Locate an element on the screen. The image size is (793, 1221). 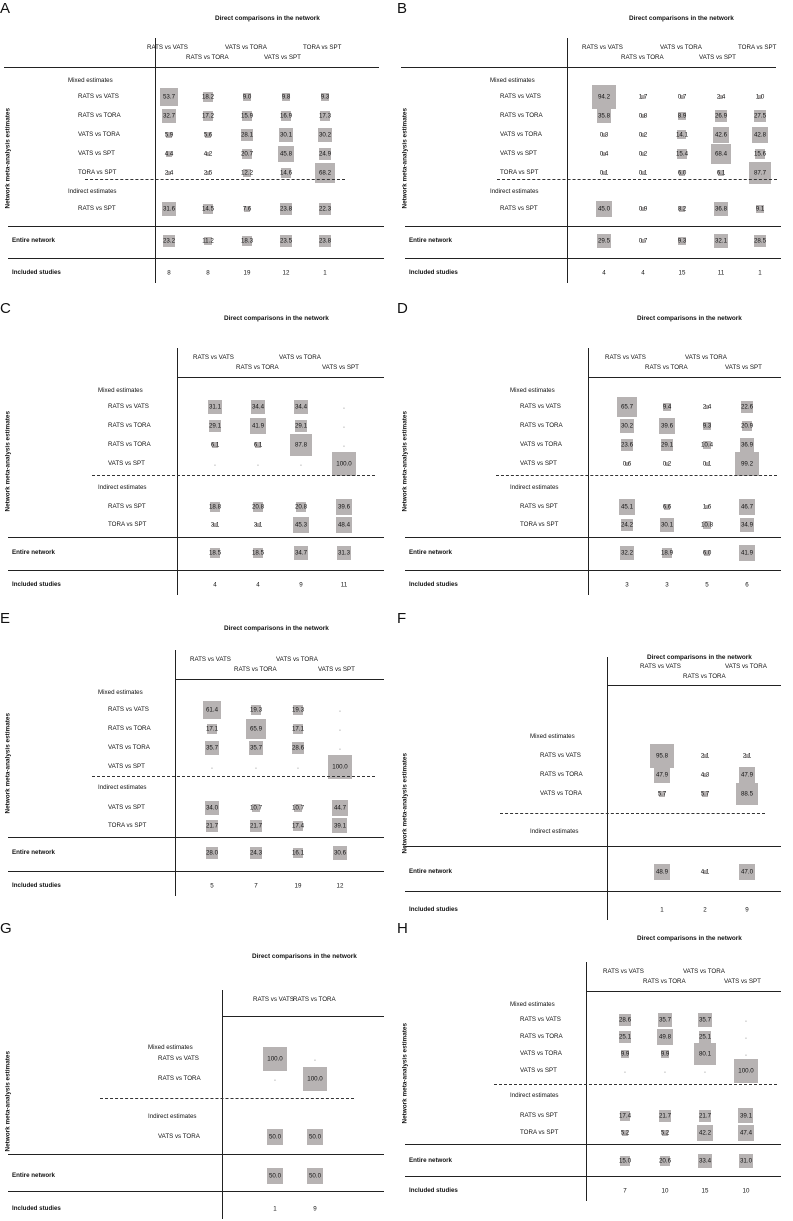
cell-value: 31.1 is located at coordinates (215, 407).